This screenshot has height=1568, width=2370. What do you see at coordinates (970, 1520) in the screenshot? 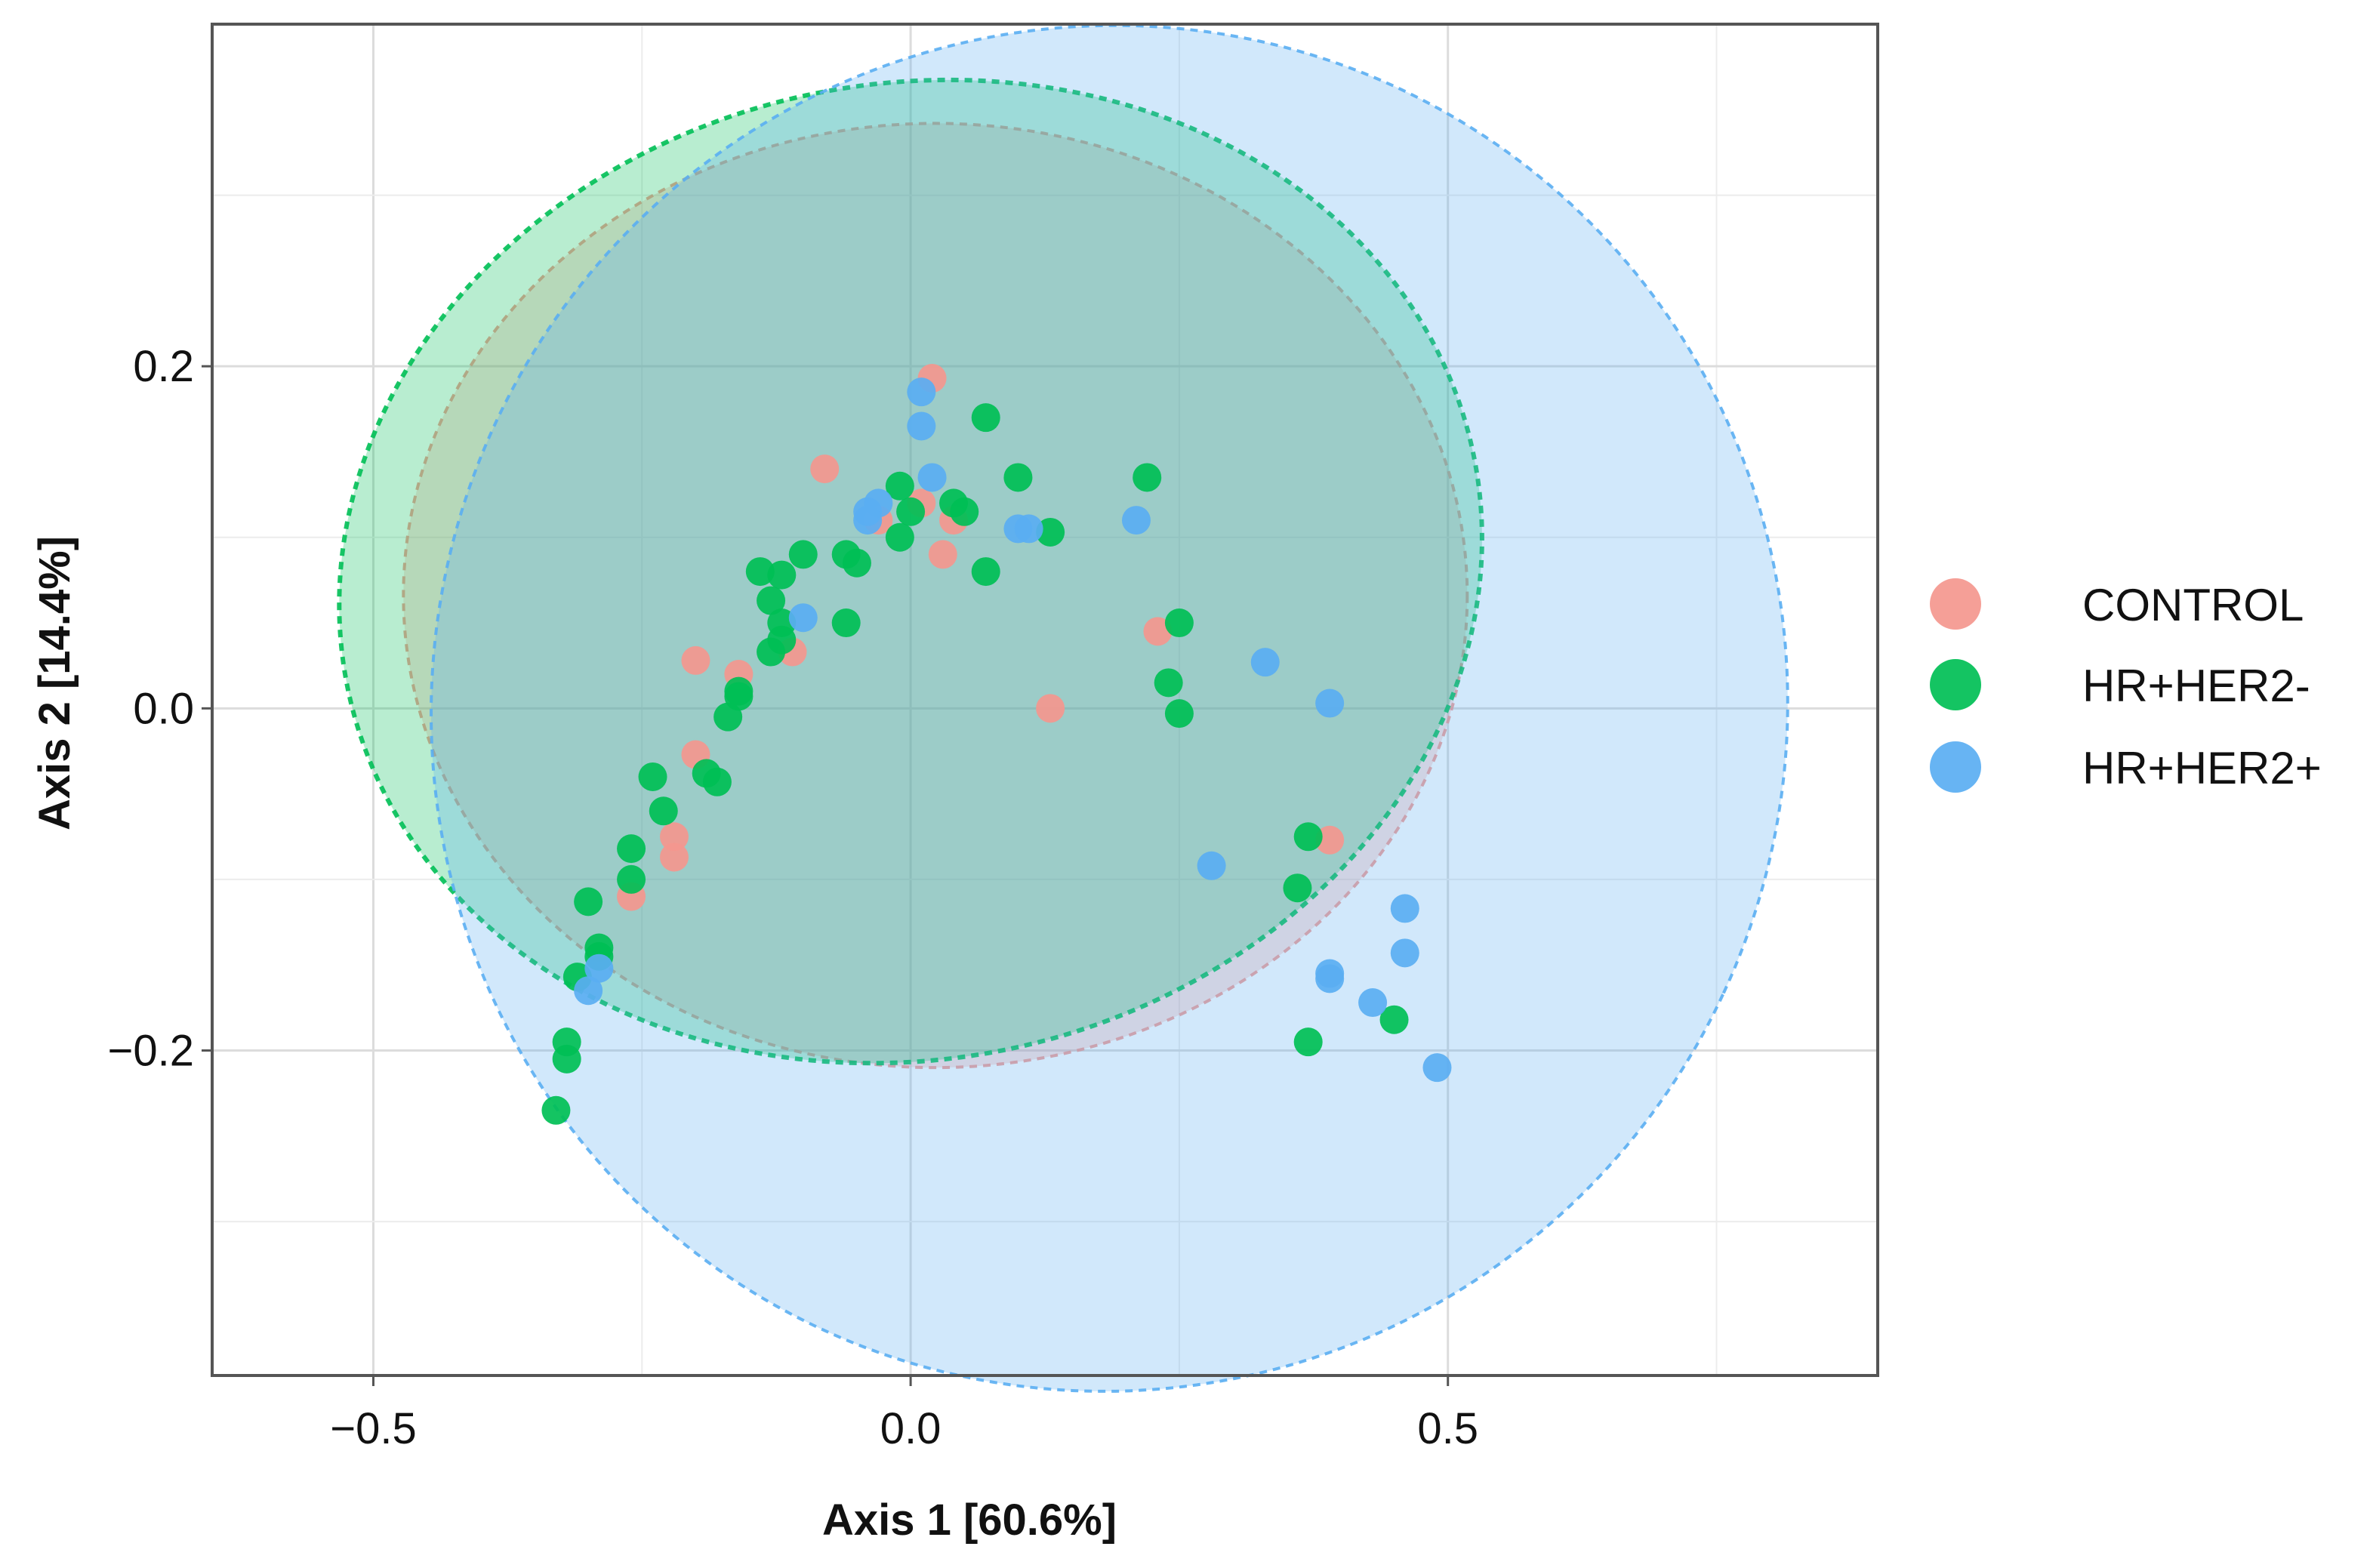
I see `x-axis-title: Axis 1 [60.6%]` at bounding box center [970, 1520].